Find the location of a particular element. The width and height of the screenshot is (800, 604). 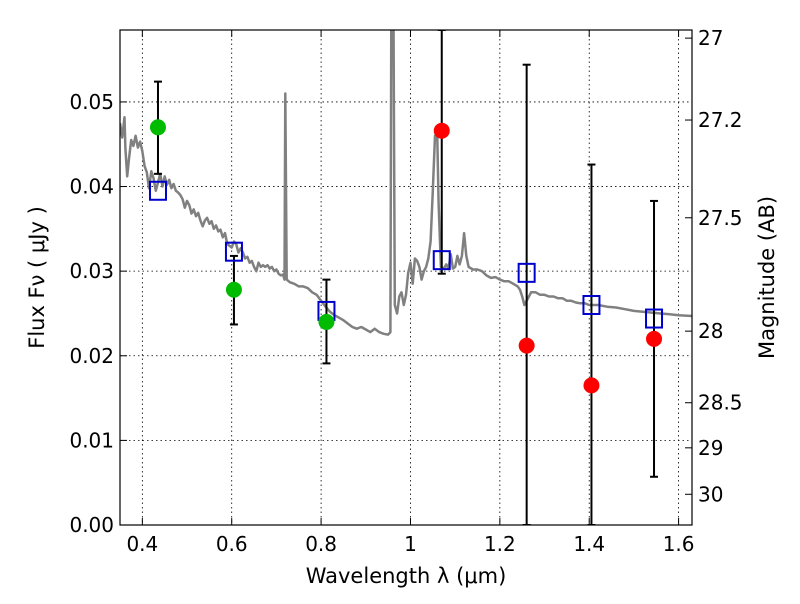

y2-axis-label: Magnitude (AB) is located at coordinates (767, 277).